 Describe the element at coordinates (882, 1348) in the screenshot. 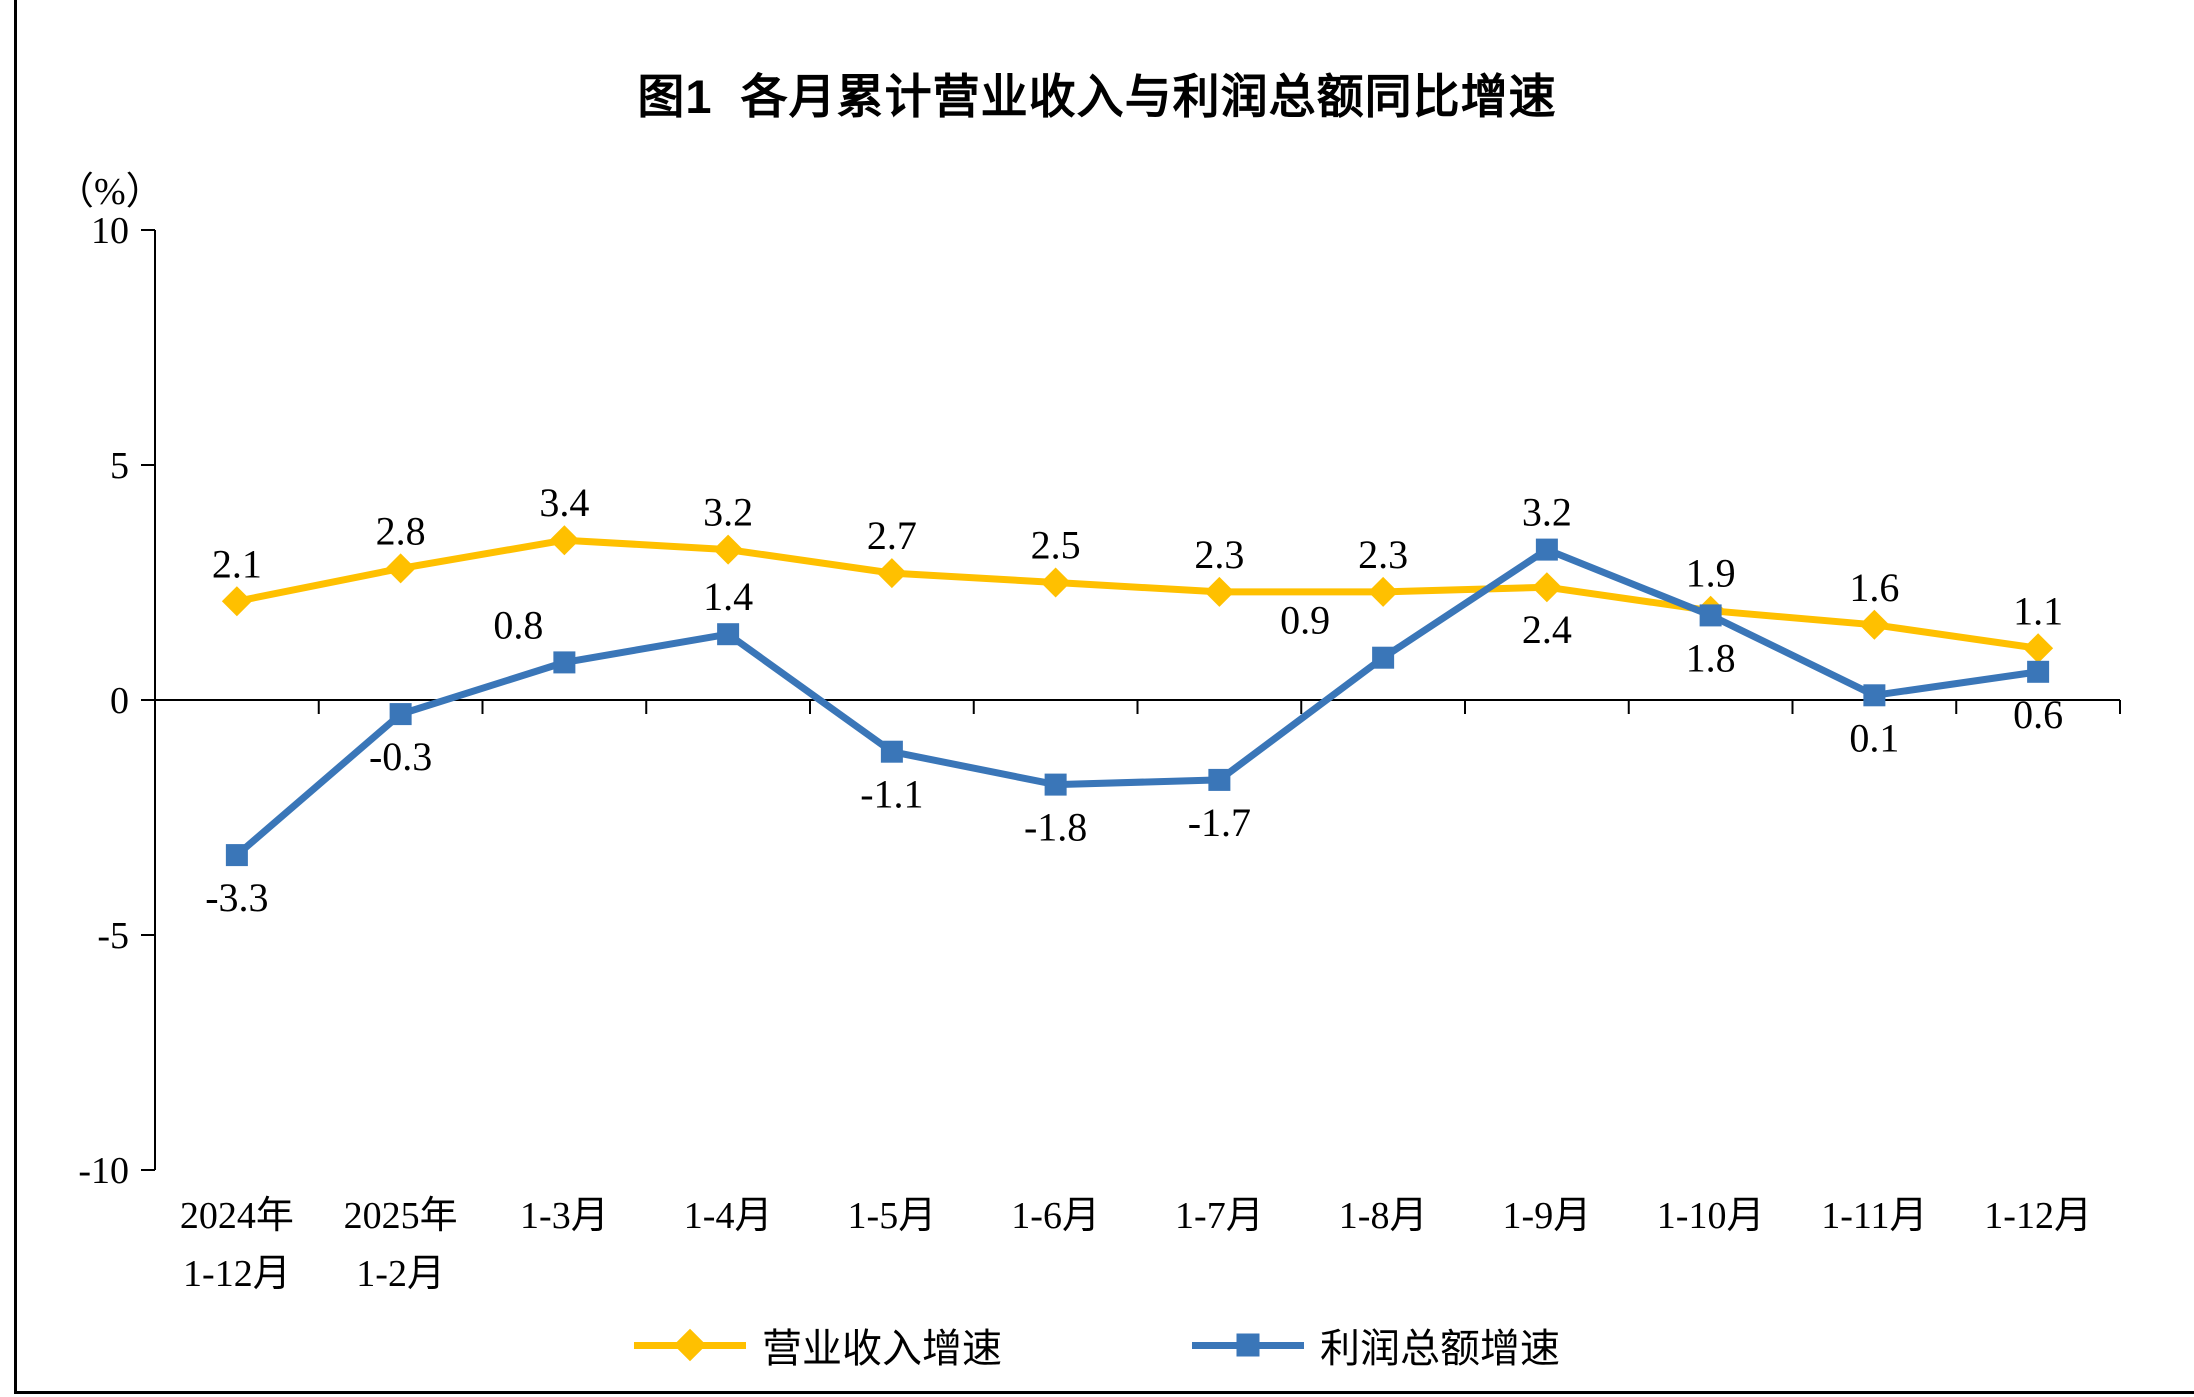

I see `legend-label-revenue: 营业收入增速` at that location.